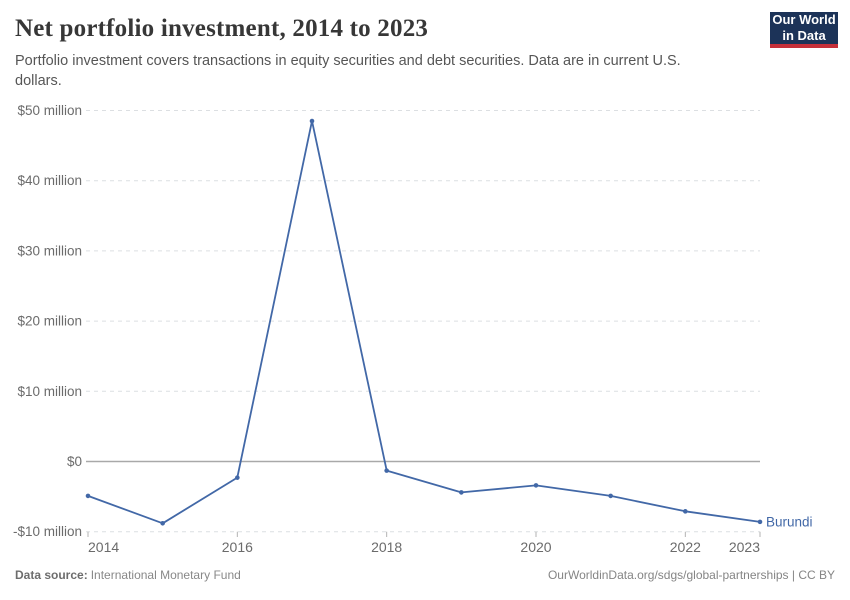  Describe the element at coordinates (49, 321) in the screenshot. I see `y-axis-tick-label: $20 million` at that location.